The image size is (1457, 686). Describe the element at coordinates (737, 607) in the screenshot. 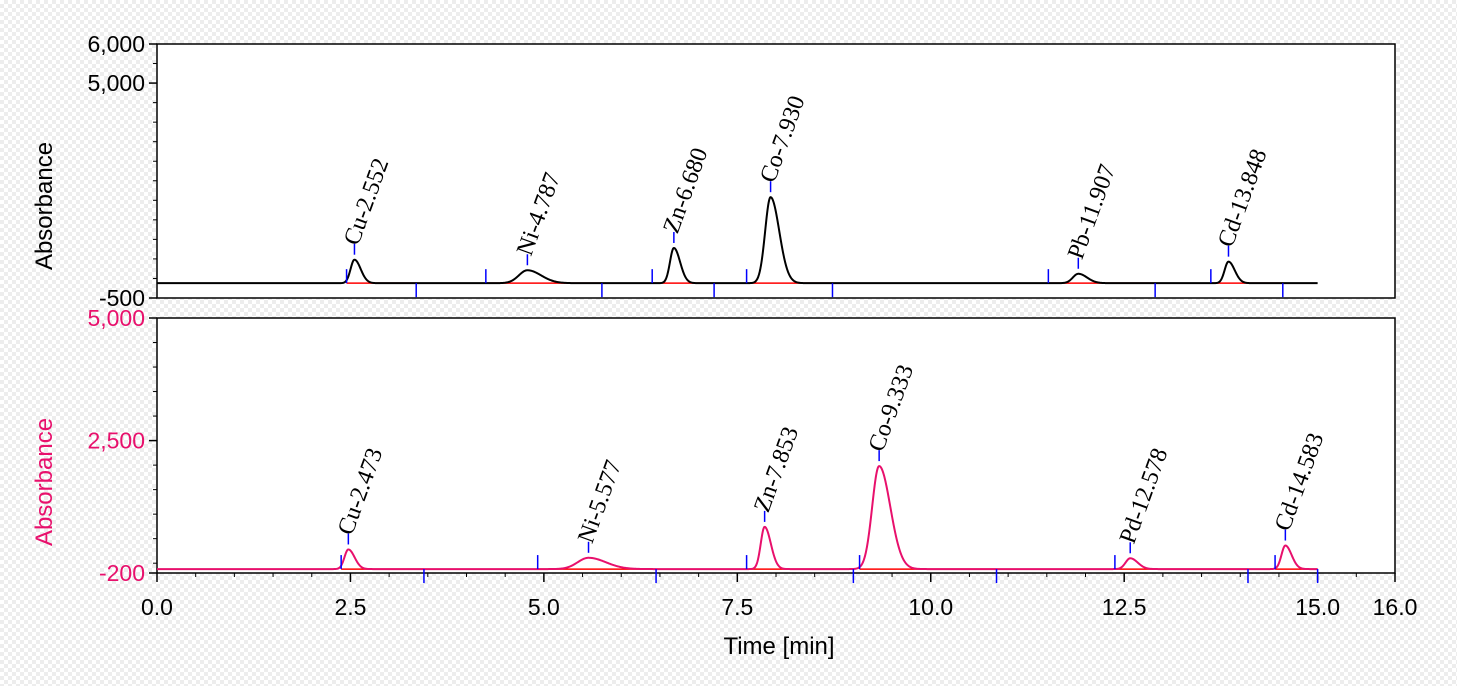

I see `x-tick-label: 7.5` at that location.